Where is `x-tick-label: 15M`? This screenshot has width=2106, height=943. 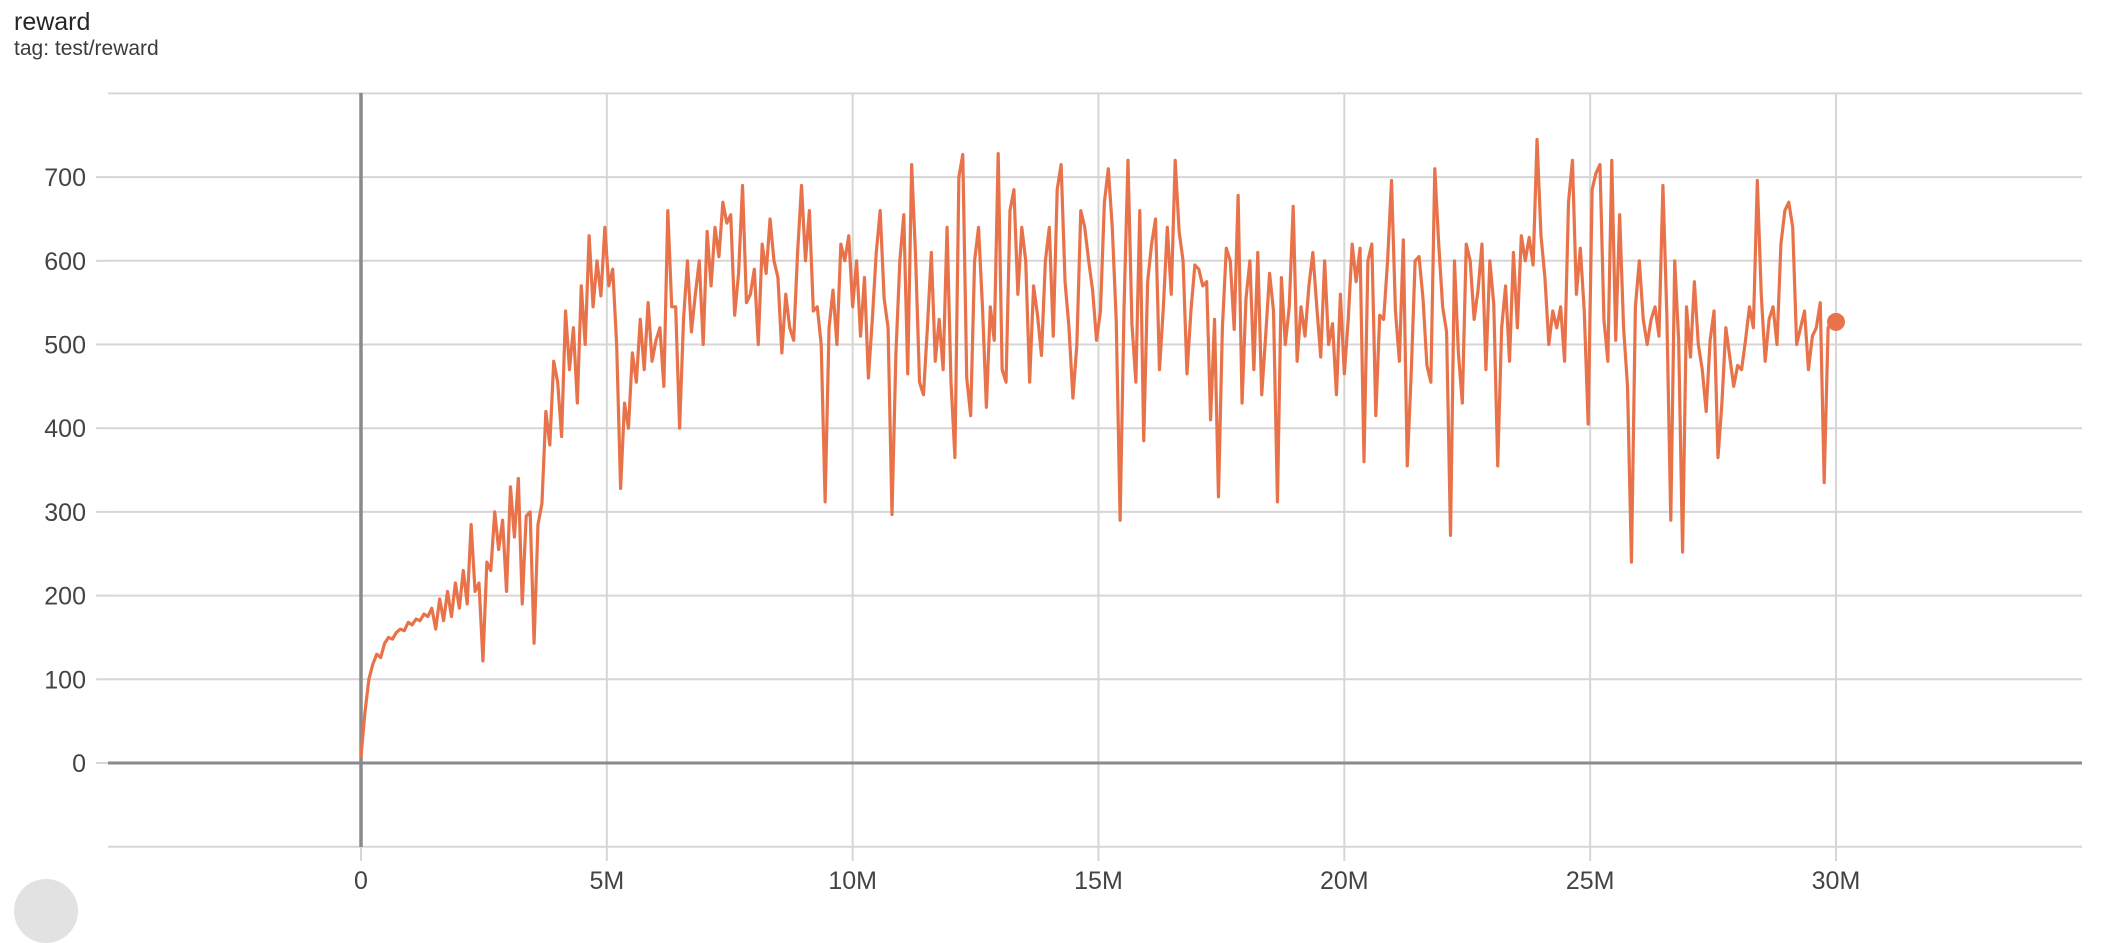
x-tick-label: 15M is located at coordinates (1098, 881).